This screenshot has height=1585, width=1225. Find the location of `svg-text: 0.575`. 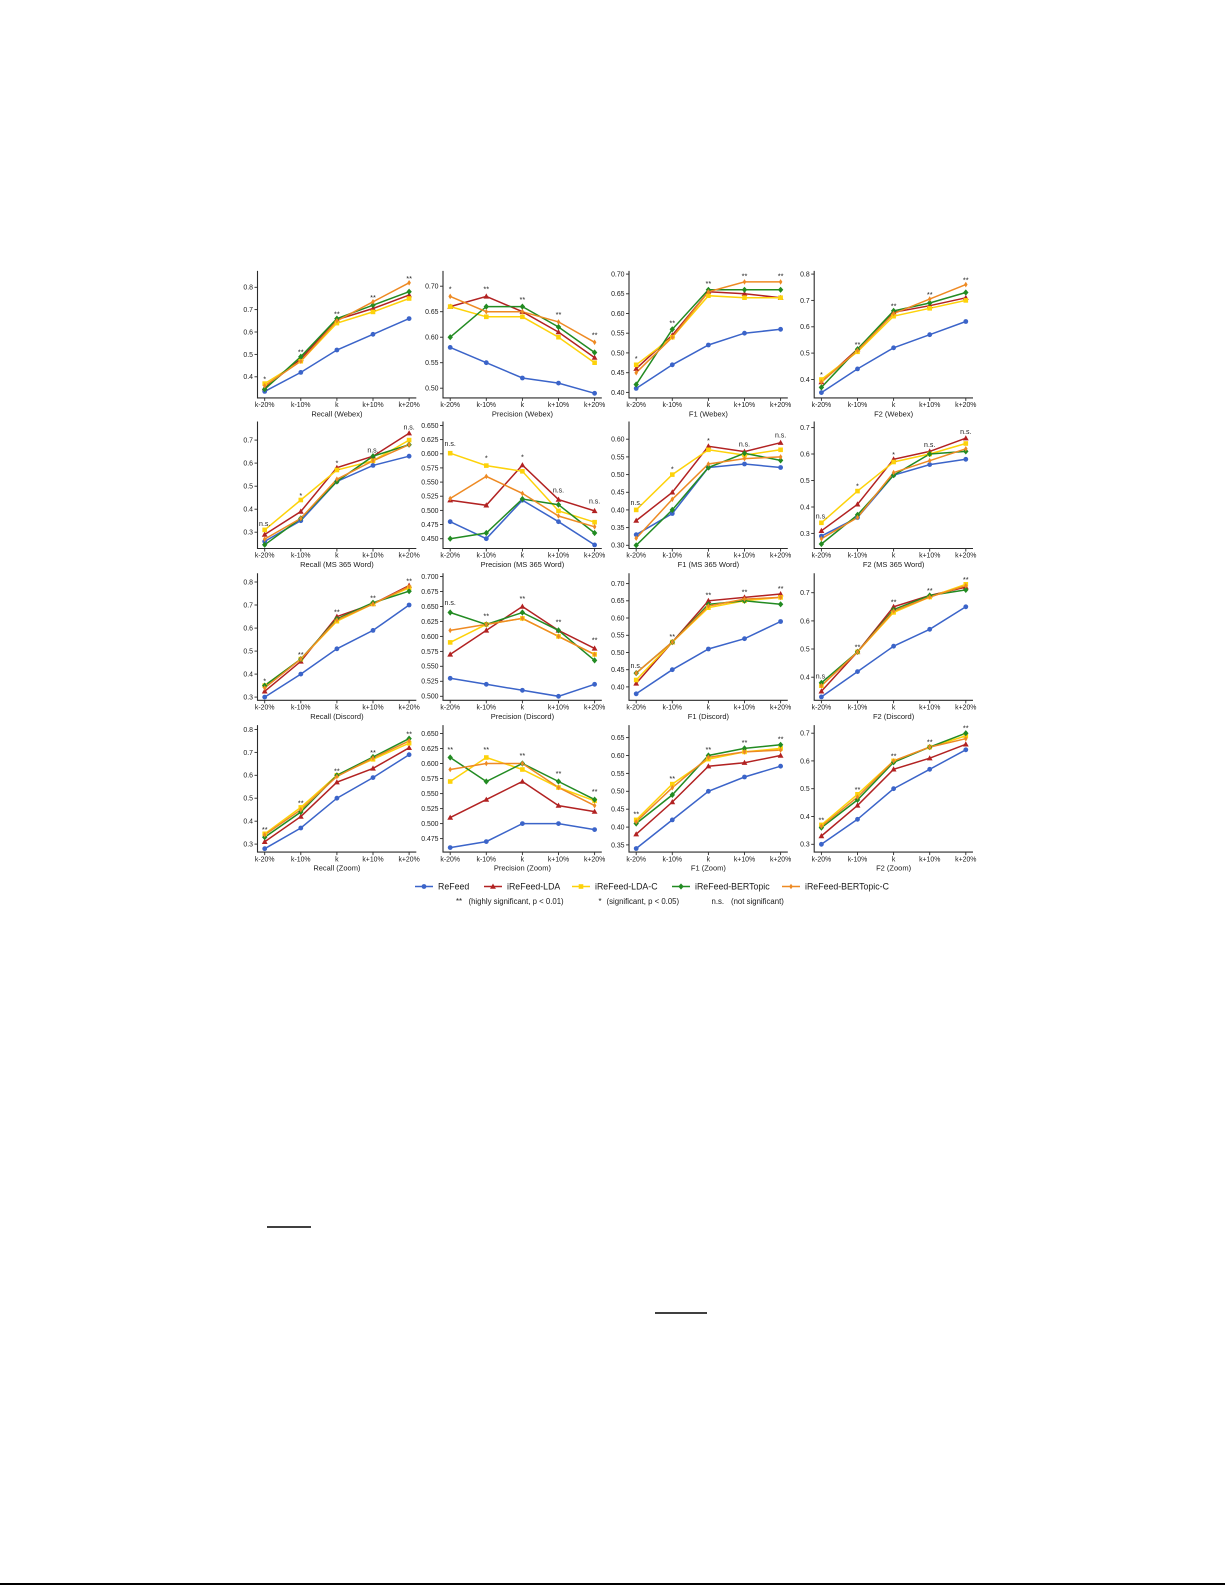

svg-text: 0.575 is located at coordinates (429, 468).